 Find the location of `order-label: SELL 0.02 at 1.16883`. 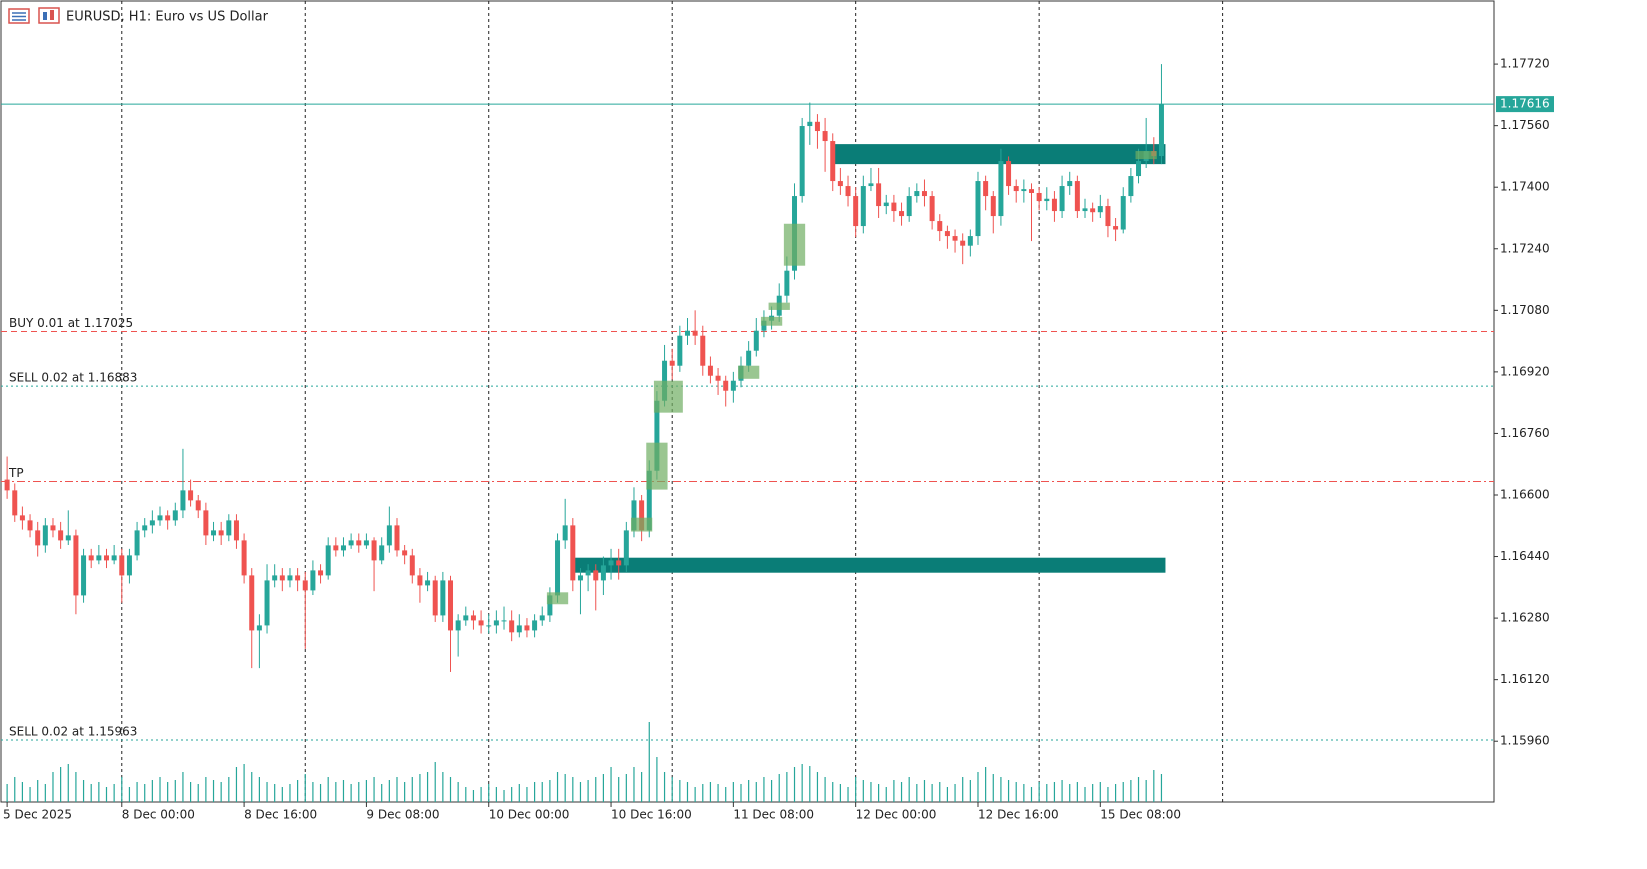

order-label: SELL 0.02 at 1.16883 is located at coordinates (73, 378).